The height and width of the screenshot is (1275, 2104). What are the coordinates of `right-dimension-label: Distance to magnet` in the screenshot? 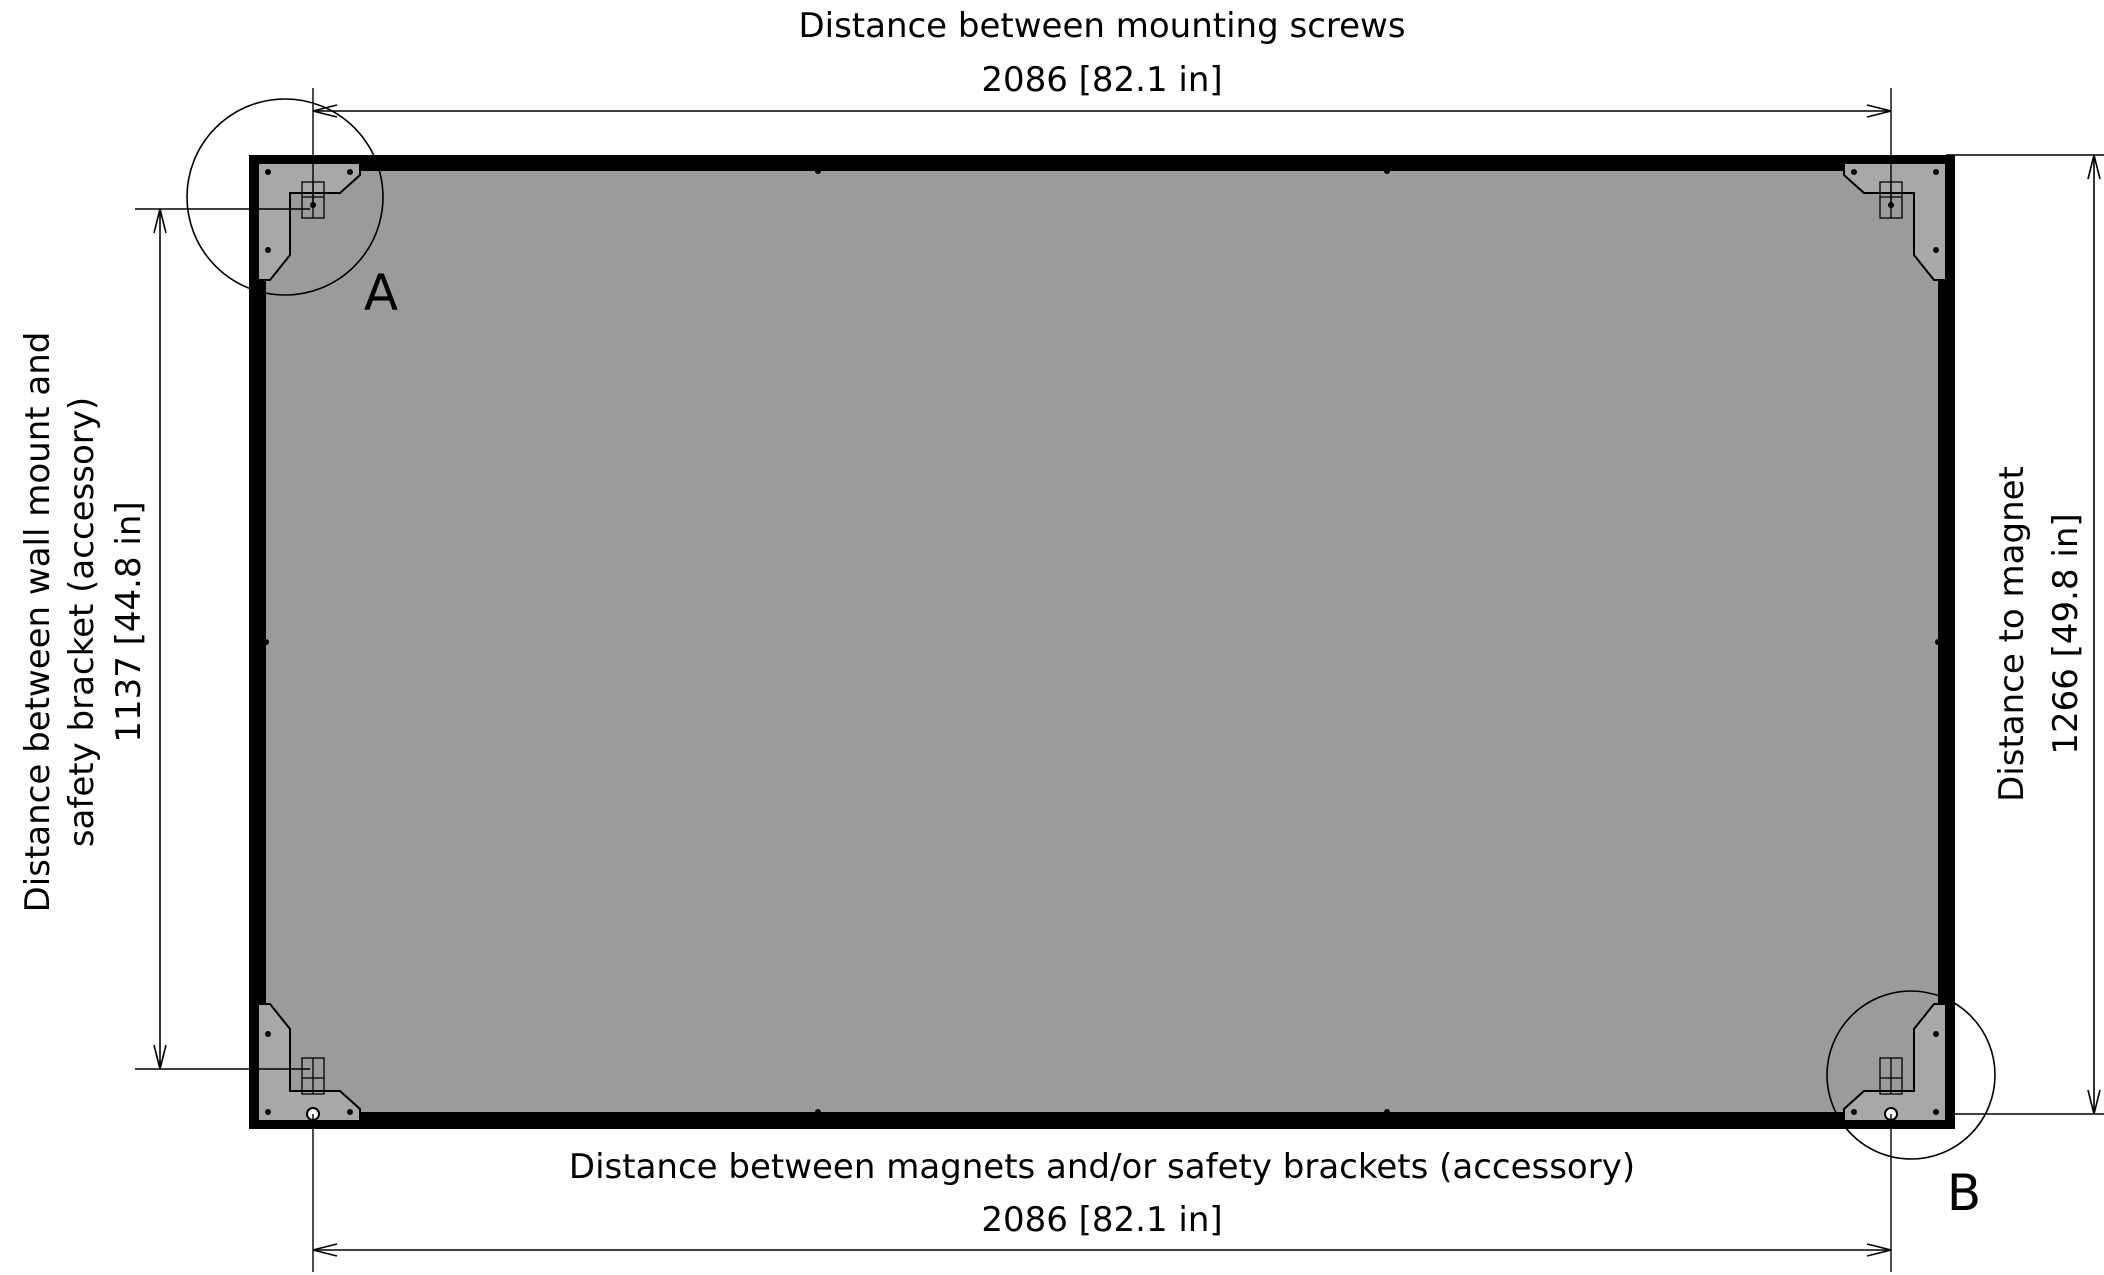 It's located at (2012, 634).